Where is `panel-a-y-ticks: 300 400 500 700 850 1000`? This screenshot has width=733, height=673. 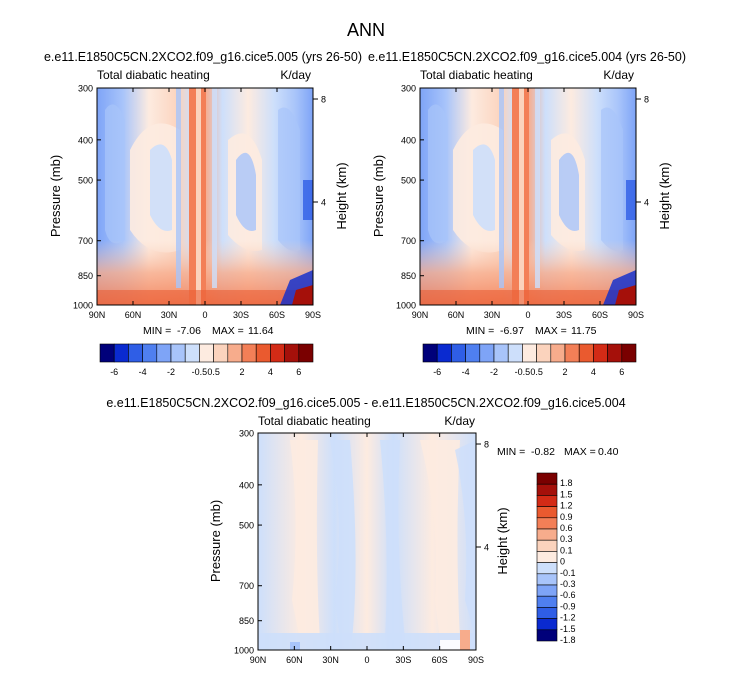
panel-a-y-ticks: 300 400 500 700 850 1000 is located at coordinates (87, 197).